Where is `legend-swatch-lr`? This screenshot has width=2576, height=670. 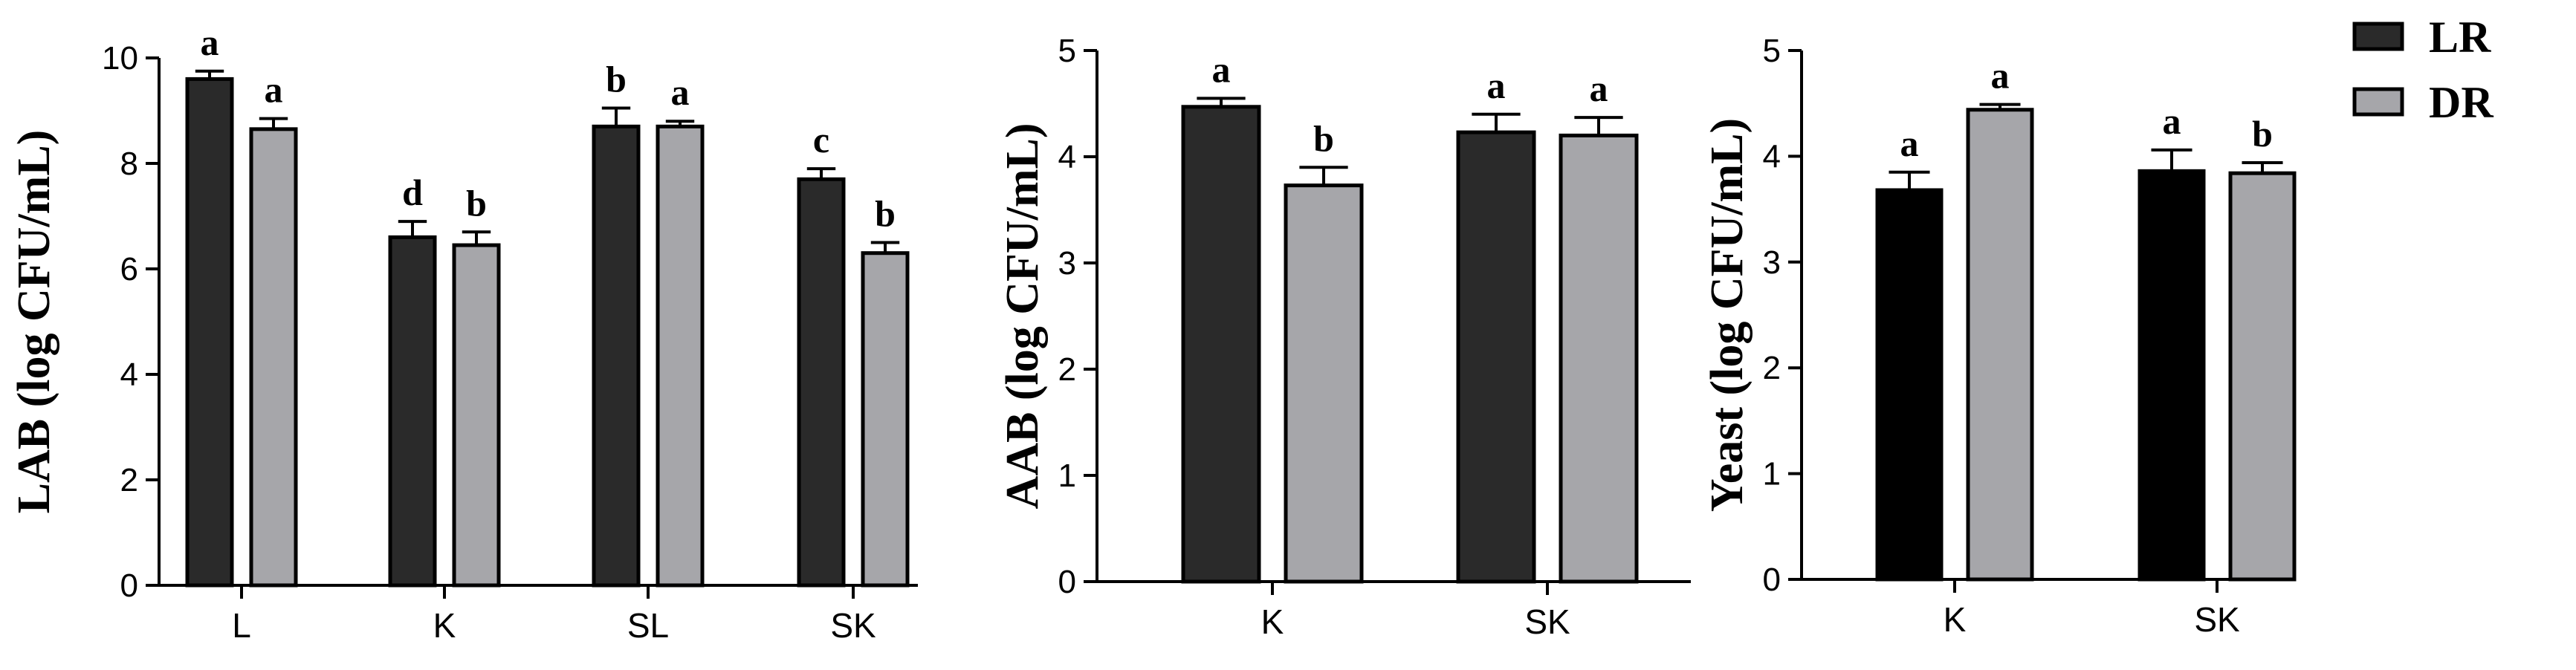 legend-swatch-lr is located at coordinates (2378, 36).